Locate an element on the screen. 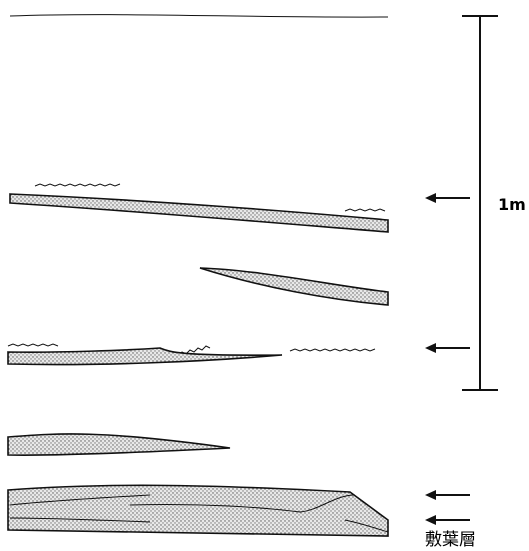 This screenshot has width=529, height=551. leaf-streak is located at coordinates (199, 513).